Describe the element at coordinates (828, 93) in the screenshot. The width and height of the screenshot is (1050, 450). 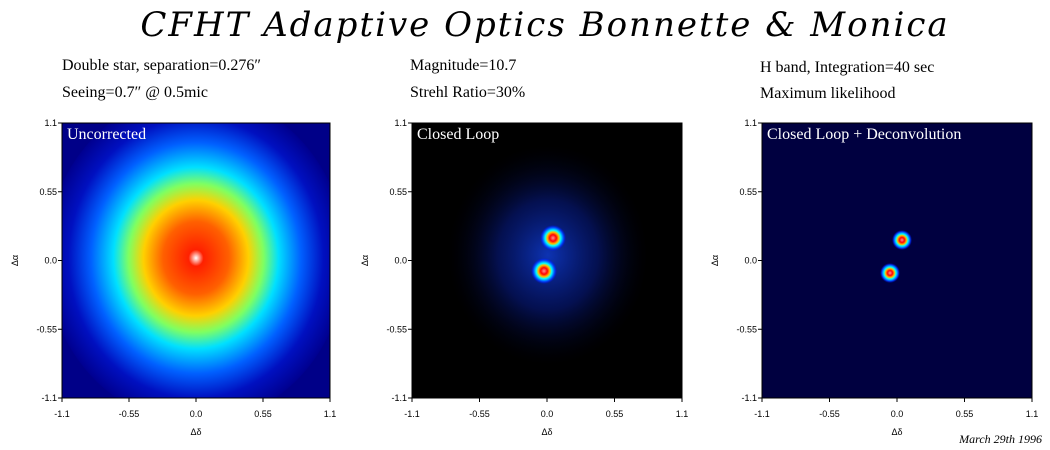
I see `info: Maximum likelihood` at that location.